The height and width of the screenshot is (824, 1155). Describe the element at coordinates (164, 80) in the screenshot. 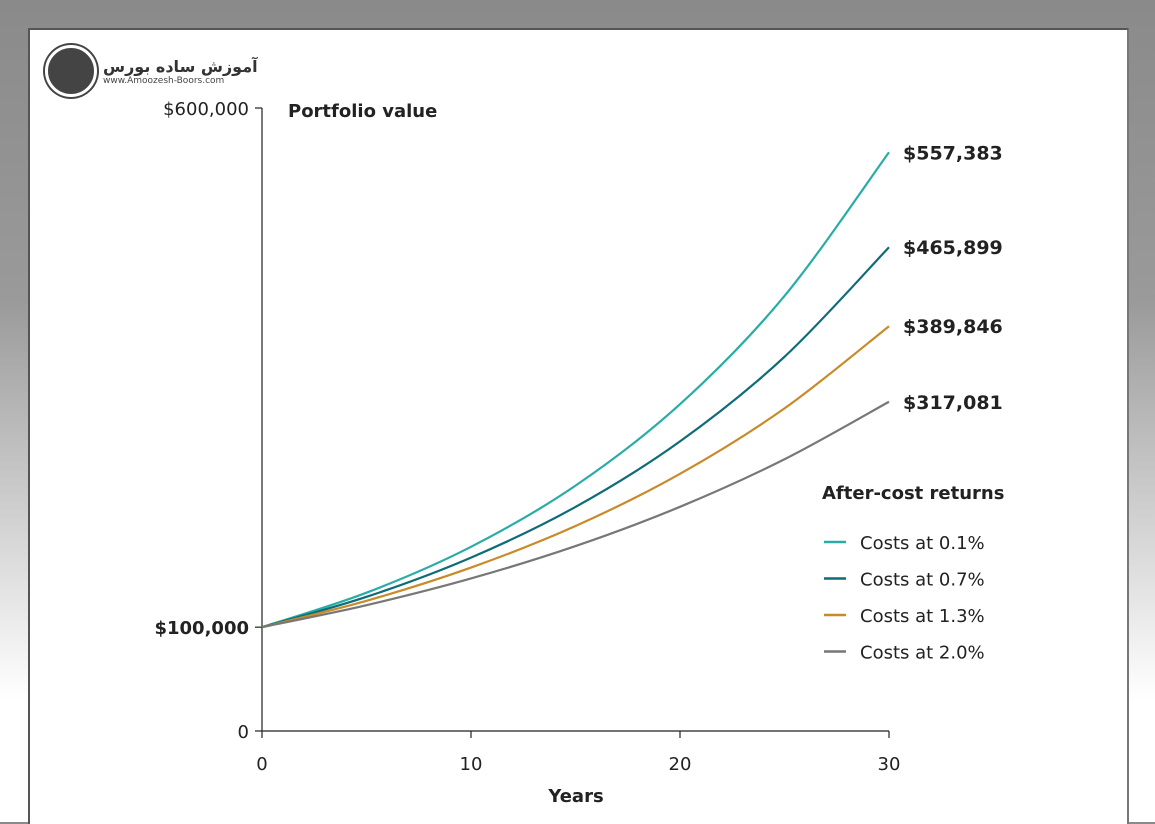

I see `logo-url: www.Amoozesh-Boors.com` at that location.